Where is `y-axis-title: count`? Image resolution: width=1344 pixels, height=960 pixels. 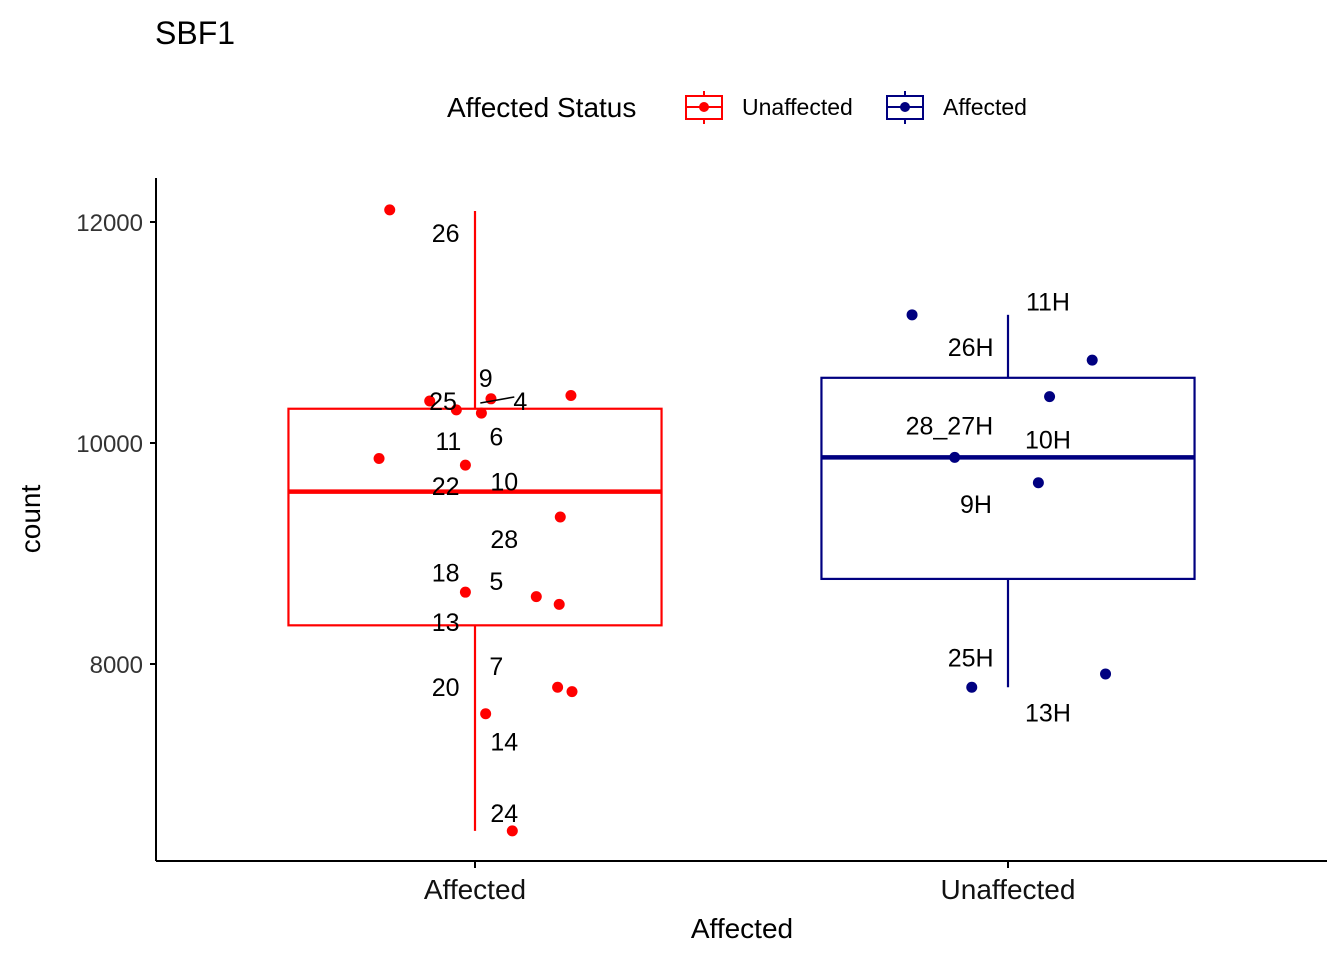
y-axis-title: count is located at coordinates (30, 519).